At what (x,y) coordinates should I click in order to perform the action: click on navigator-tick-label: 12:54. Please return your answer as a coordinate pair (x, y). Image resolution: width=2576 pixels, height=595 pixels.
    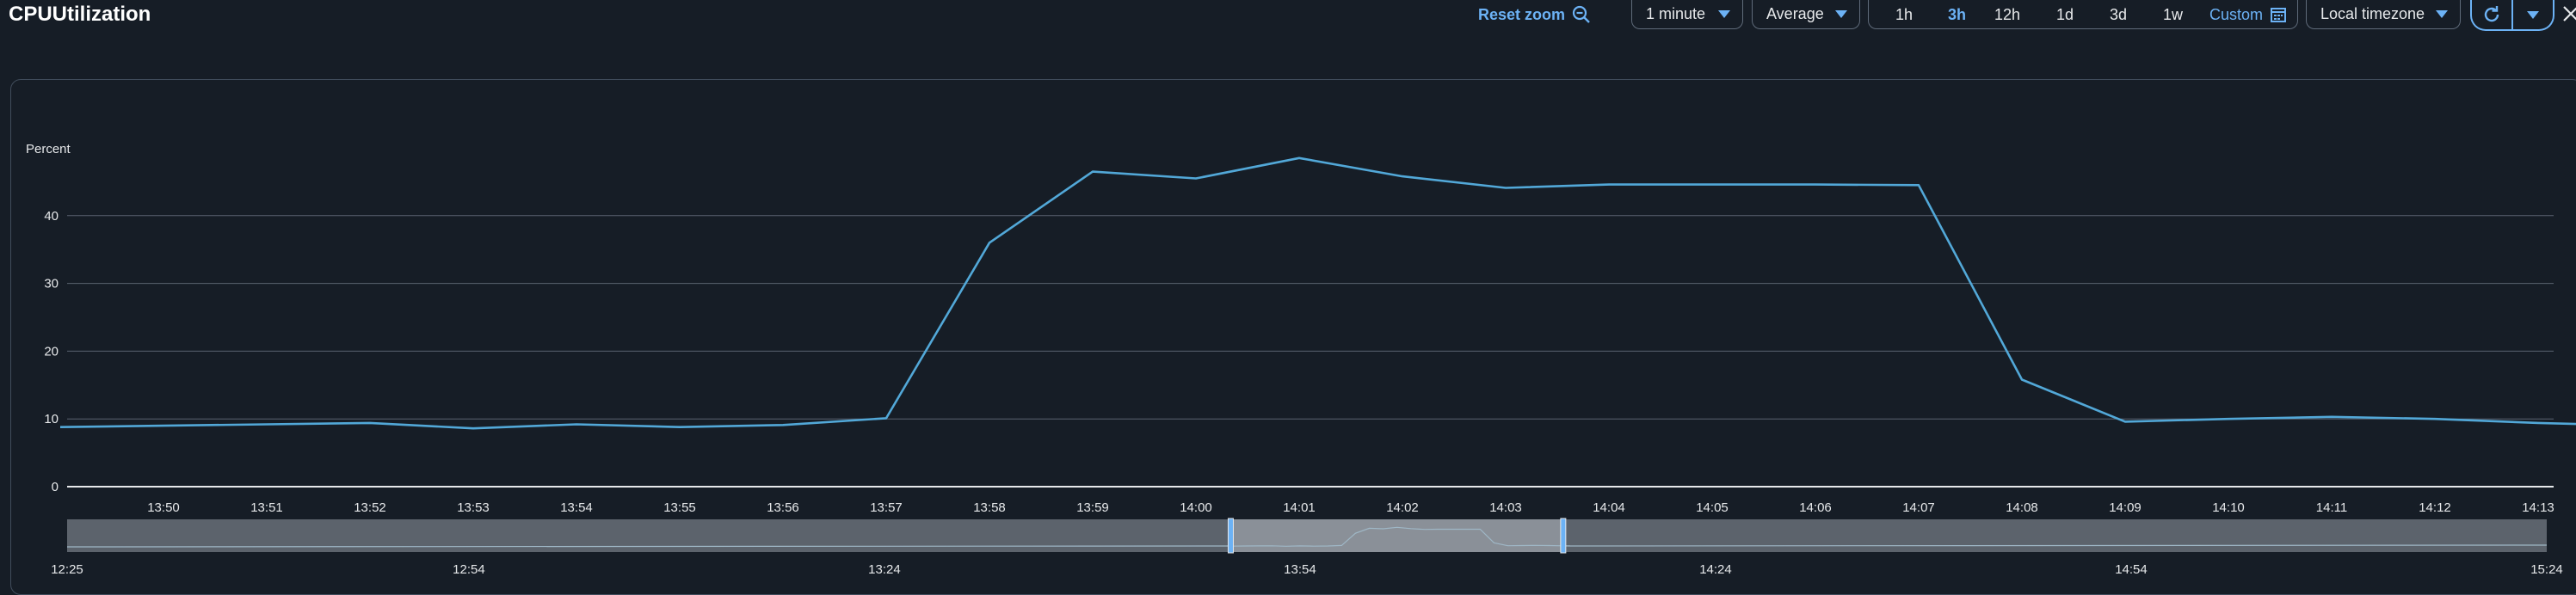
    Looking at the image, I should click on (469, 569).